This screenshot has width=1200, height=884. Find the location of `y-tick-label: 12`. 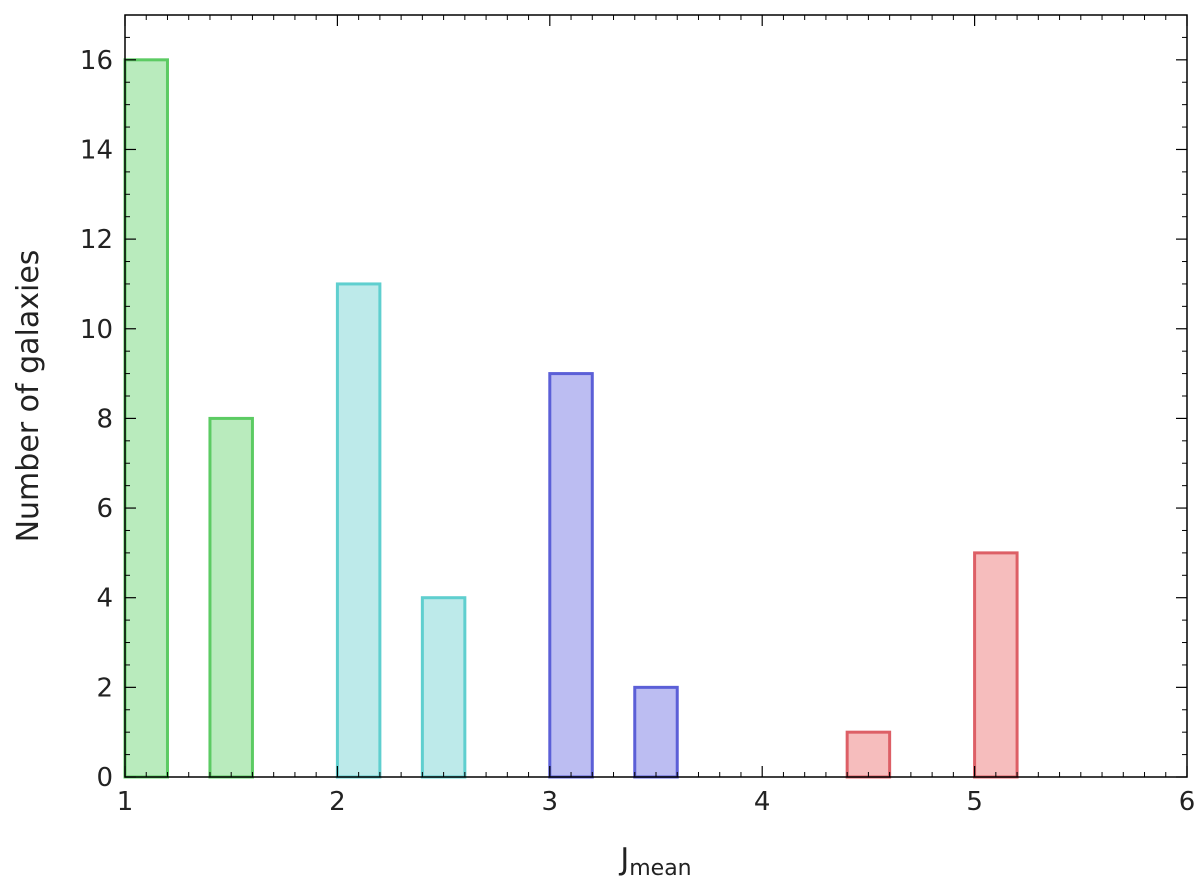

y-tick-label: 12 is located at coordinates (96, 240).